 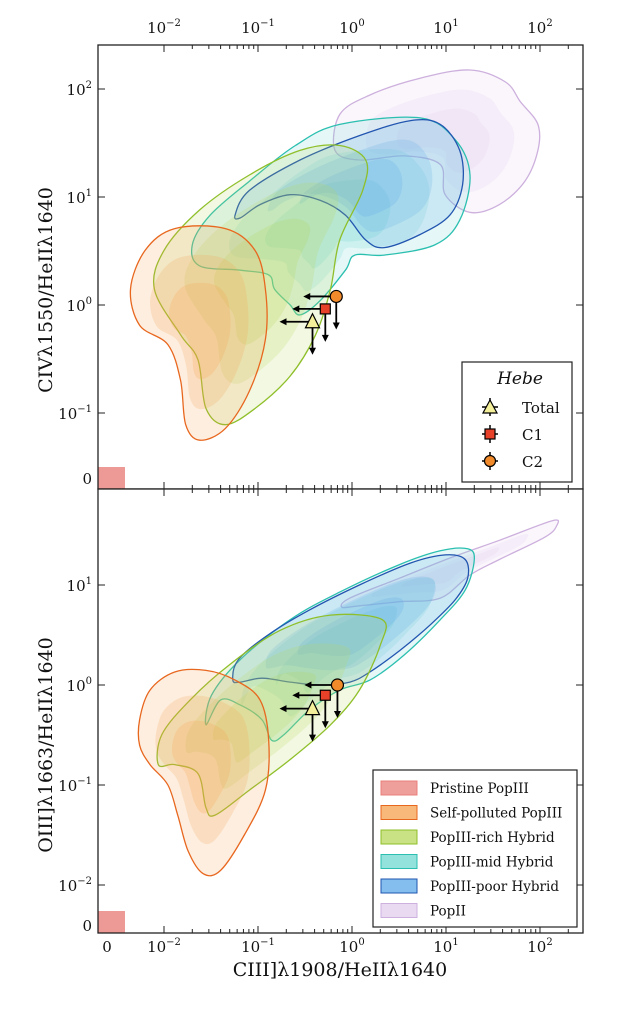 I want to click on y-tick-label: 10¹, so click(x=79, y=585).